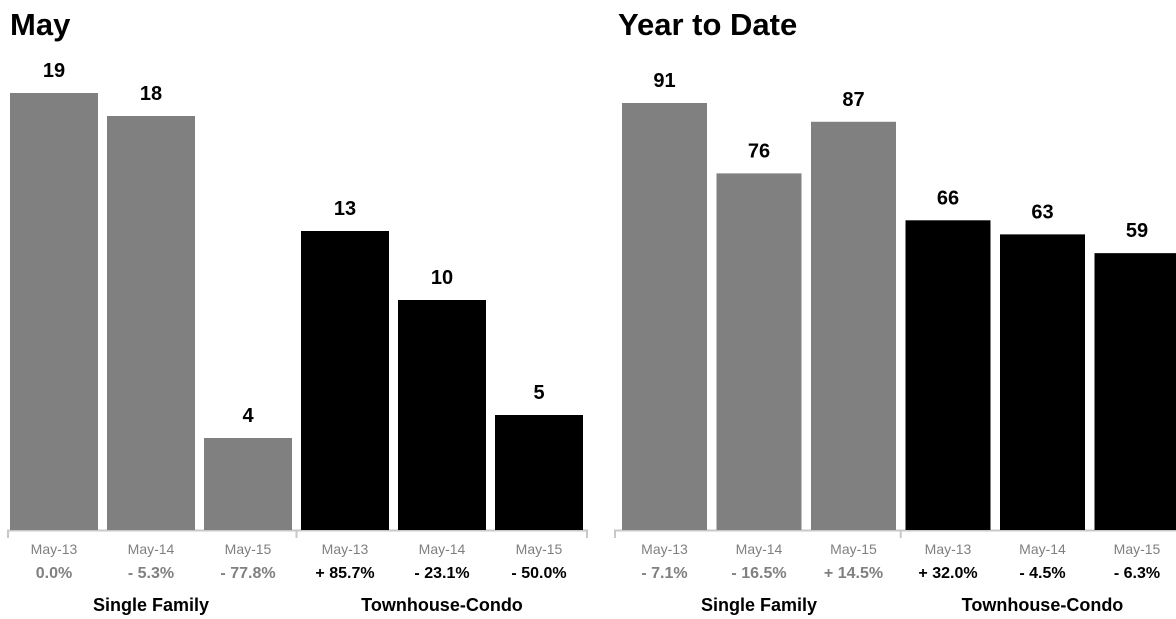  Describe the element at coordinates (54, 573) in the screenshot. I see `percent-change-label: 0.0%` at that location.